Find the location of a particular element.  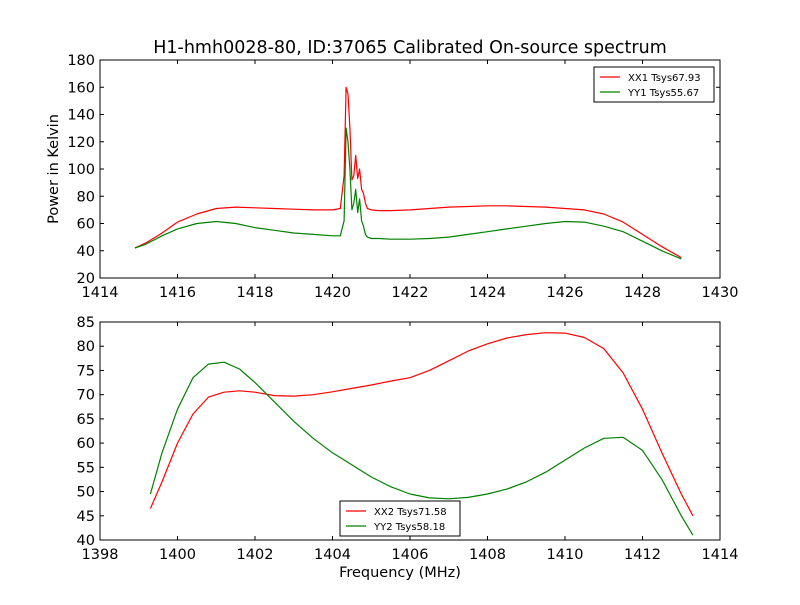

x-axis-label: Frequency (MHz) is located at coordinates (400, 573).